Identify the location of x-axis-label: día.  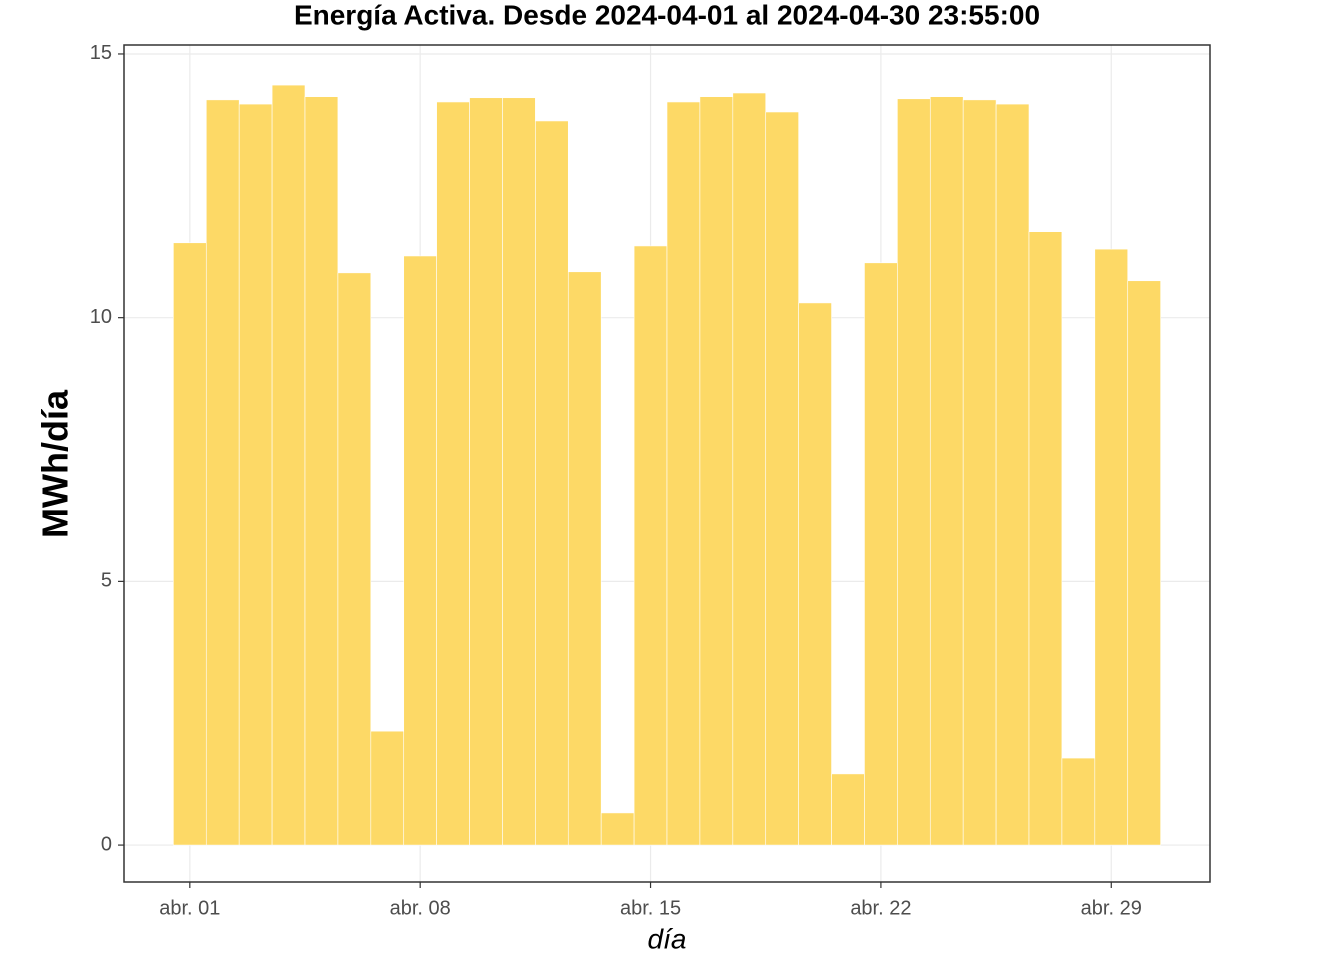
(667, 938).